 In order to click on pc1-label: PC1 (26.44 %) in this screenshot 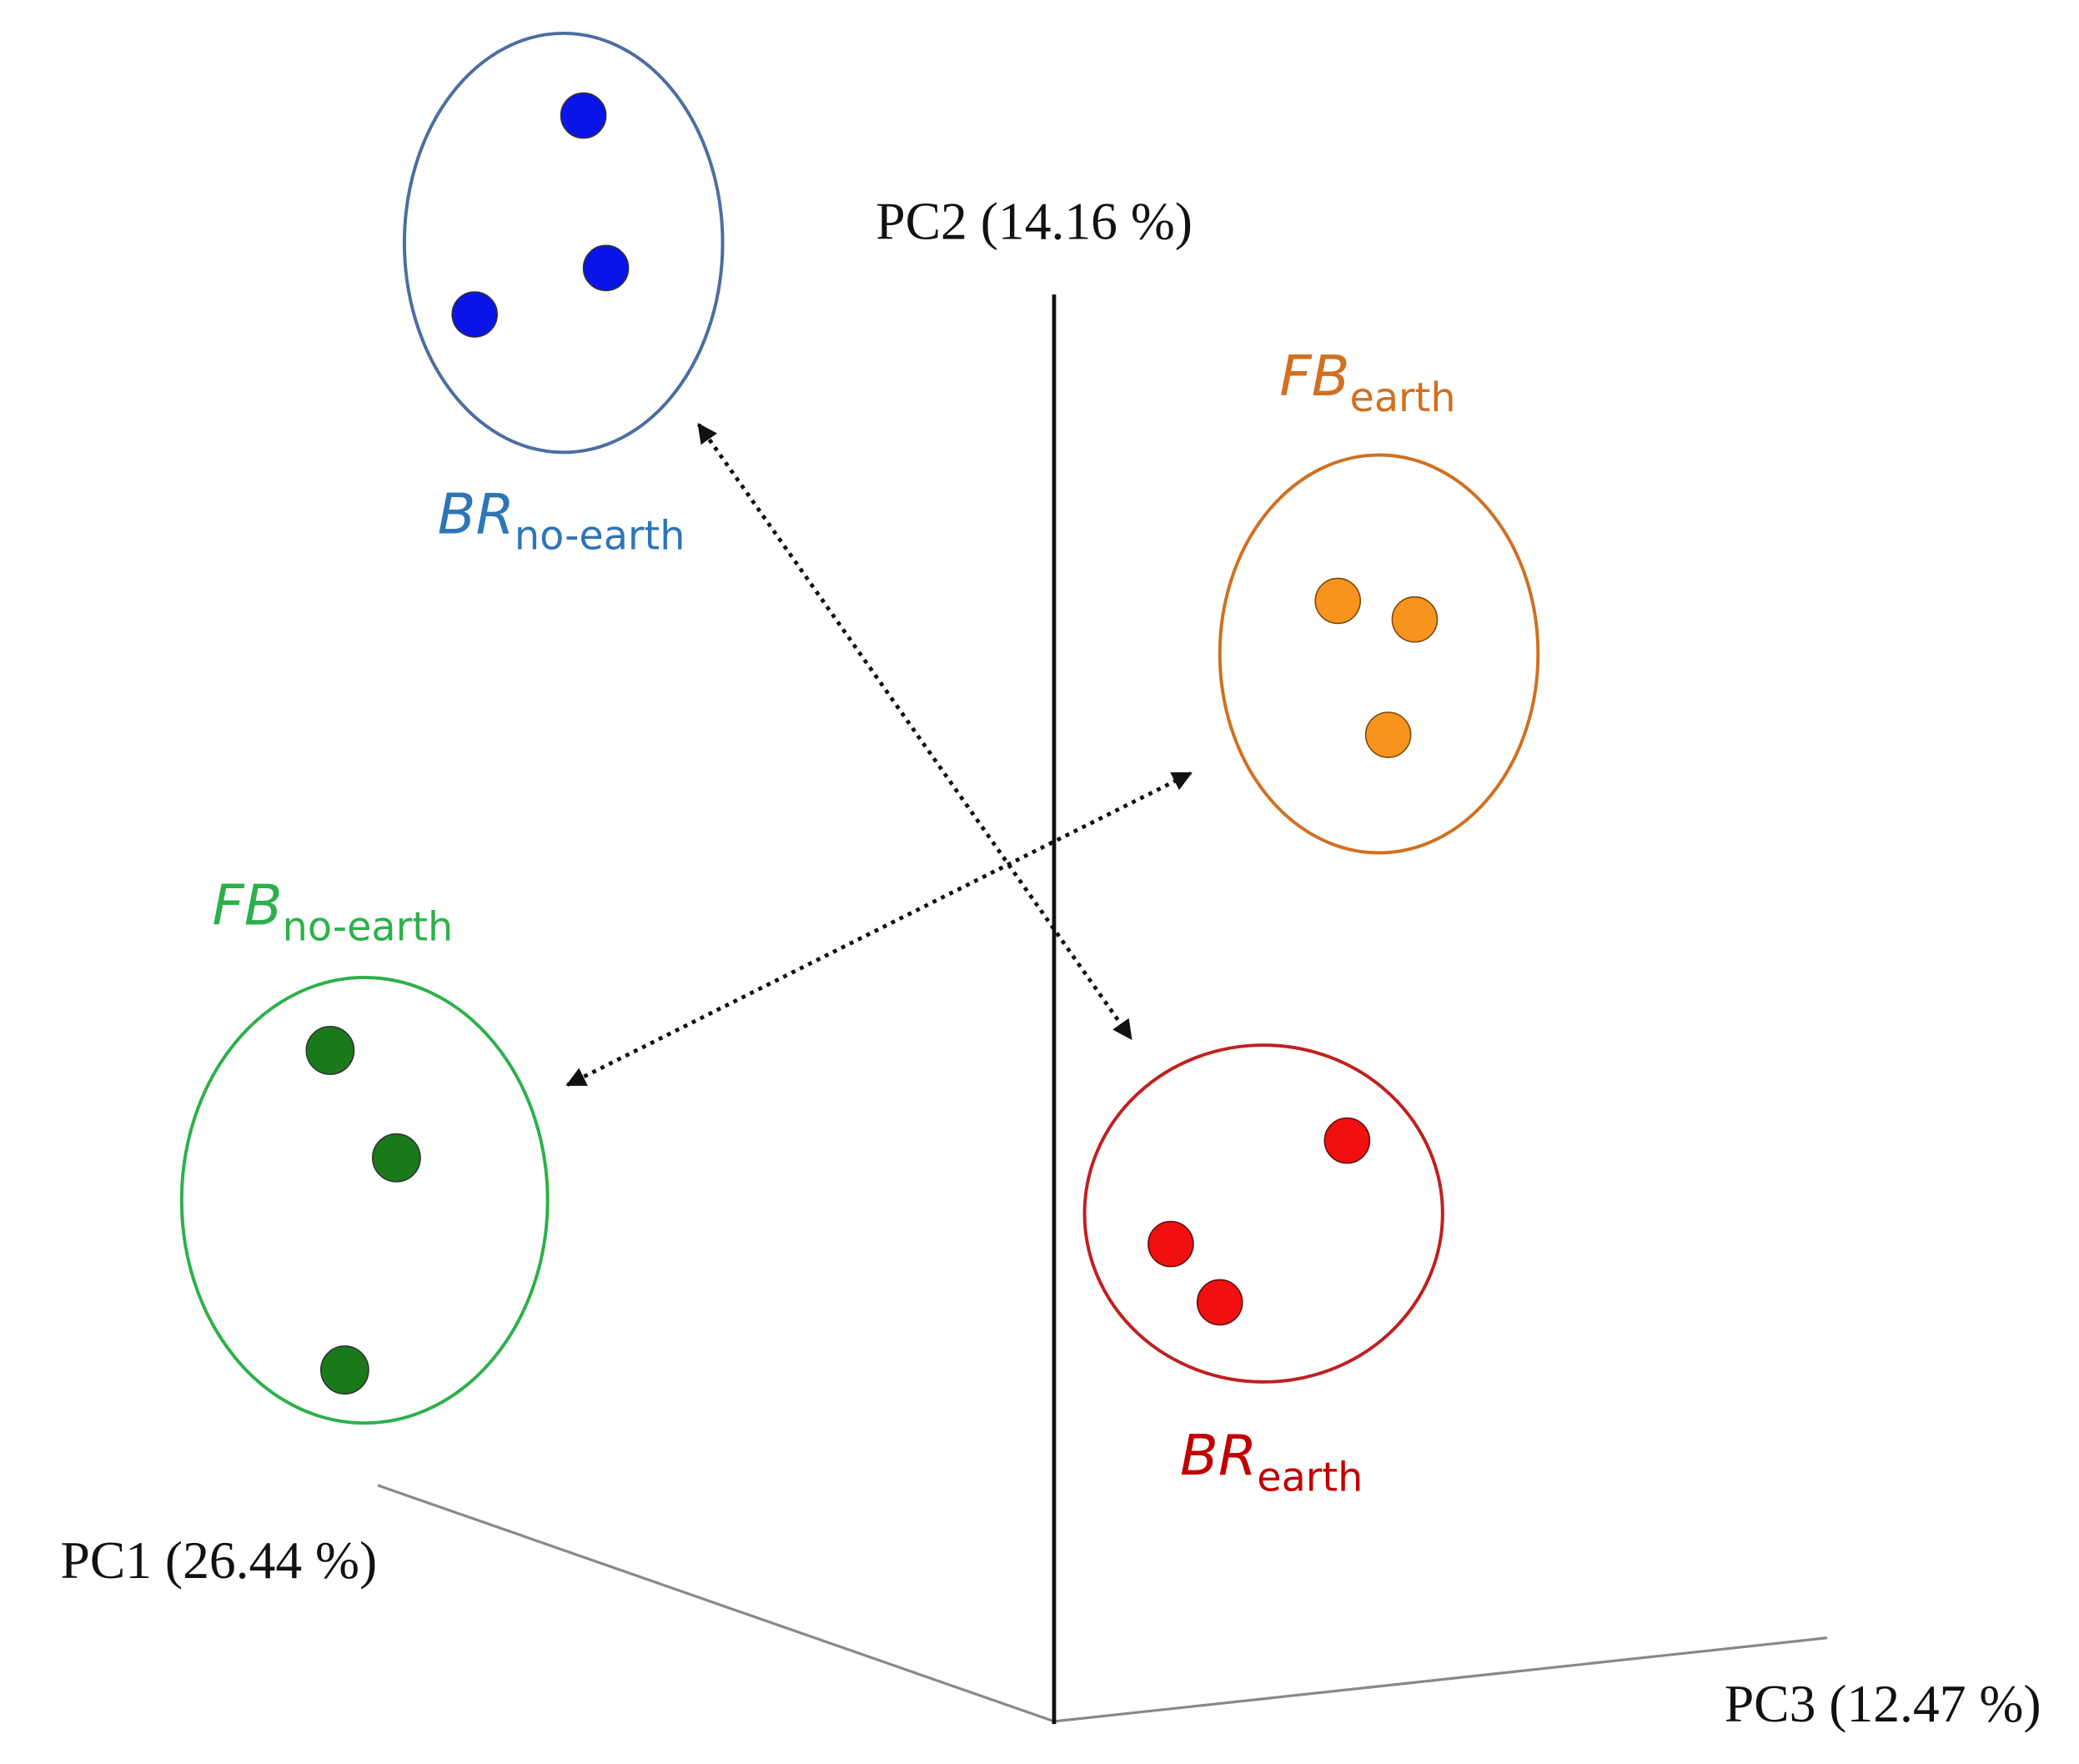, I will do `click(218, 1560)`.